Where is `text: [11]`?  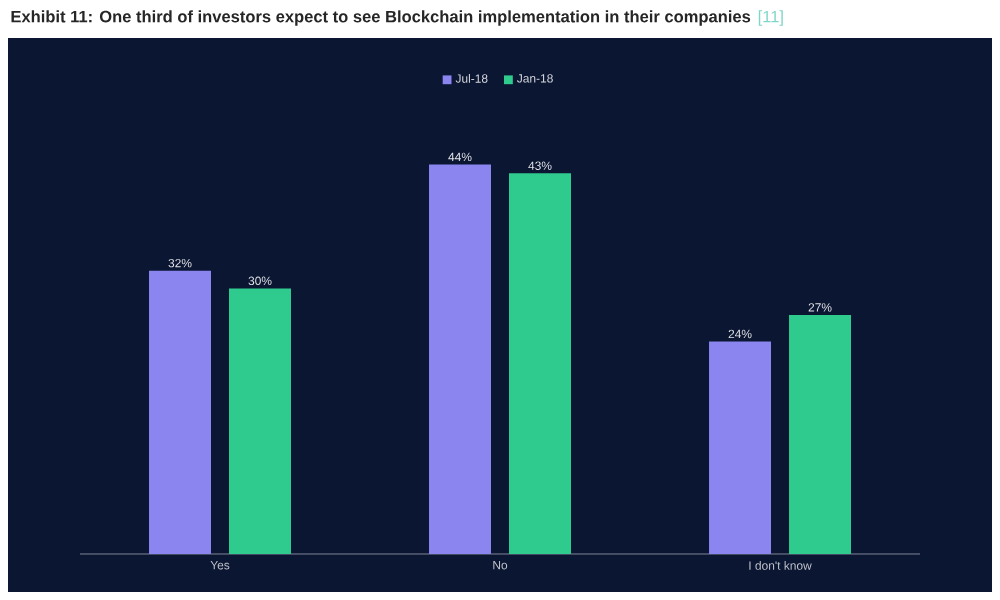 text: [11] is located at coordinates (770, 18).